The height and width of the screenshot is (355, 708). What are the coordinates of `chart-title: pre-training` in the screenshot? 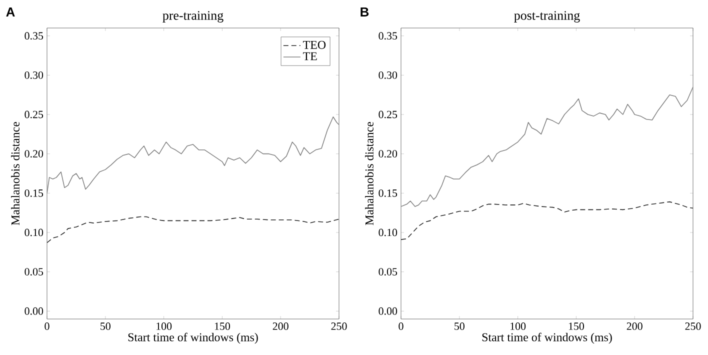 It's located at (193, 16).